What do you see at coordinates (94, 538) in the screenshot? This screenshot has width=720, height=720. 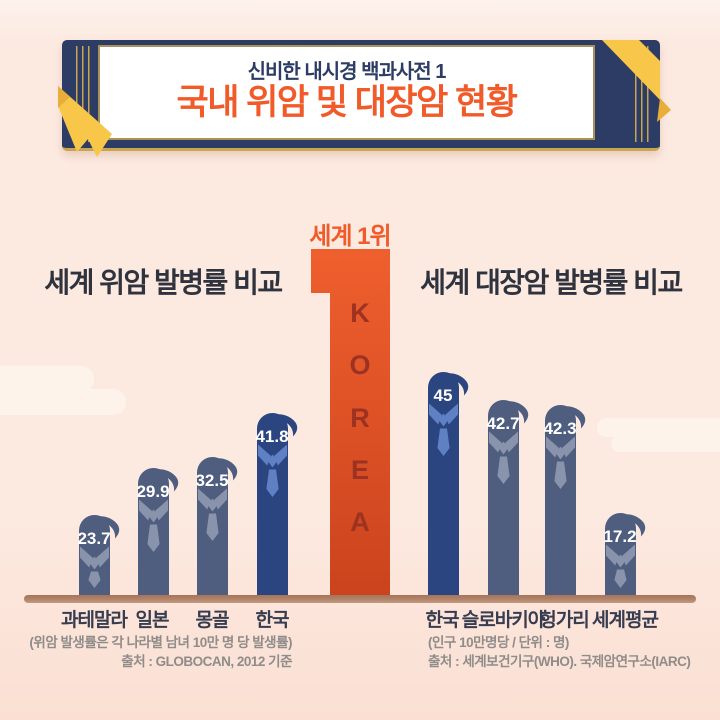 I see `bar-value-label: 23.7` at bounding box center [94, 538].